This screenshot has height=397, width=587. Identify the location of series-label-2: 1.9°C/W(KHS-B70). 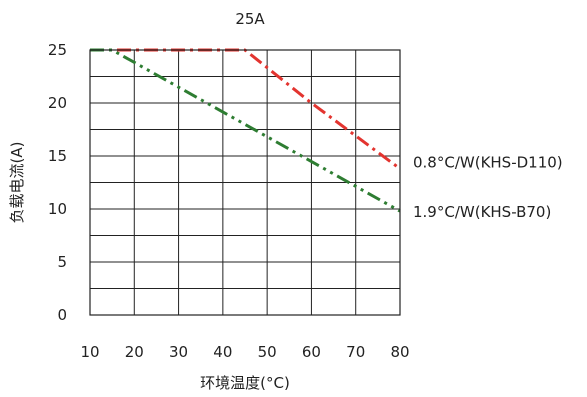
(482, 212).